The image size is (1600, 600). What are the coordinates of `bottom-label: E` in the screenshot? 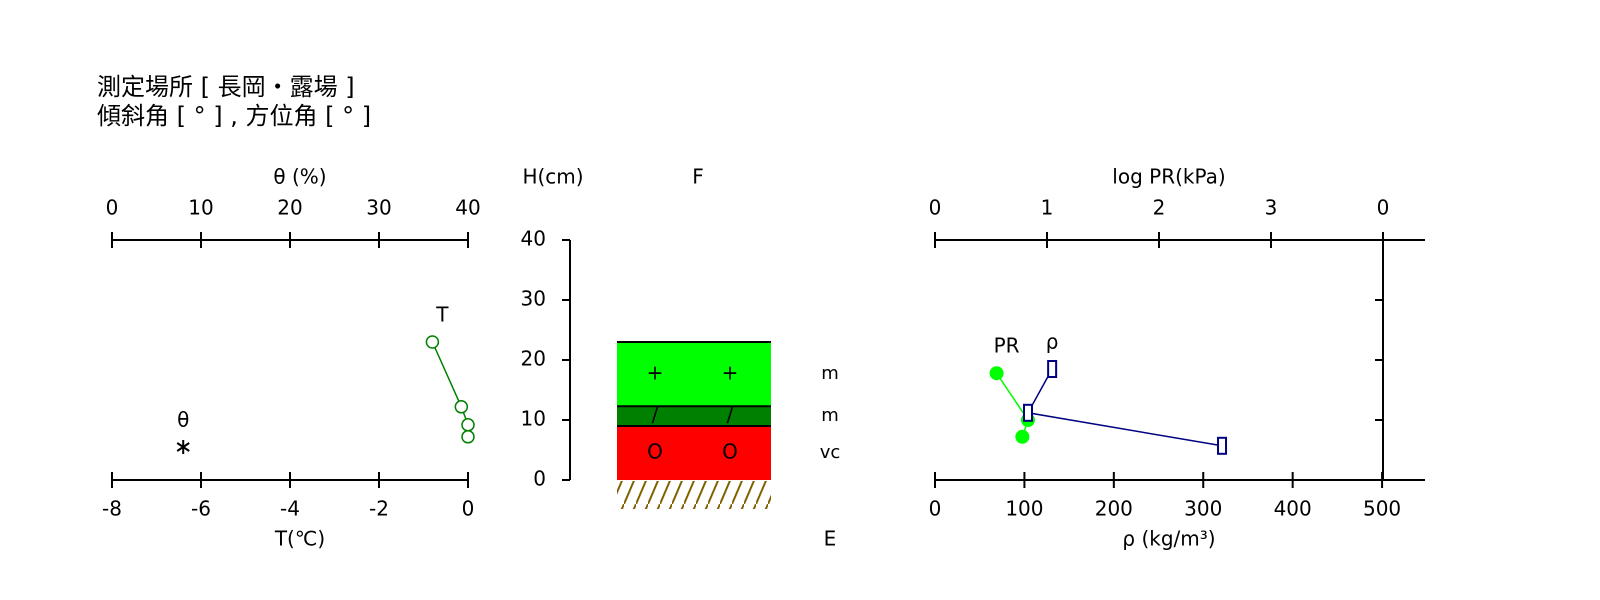 It's located at (830, 539).